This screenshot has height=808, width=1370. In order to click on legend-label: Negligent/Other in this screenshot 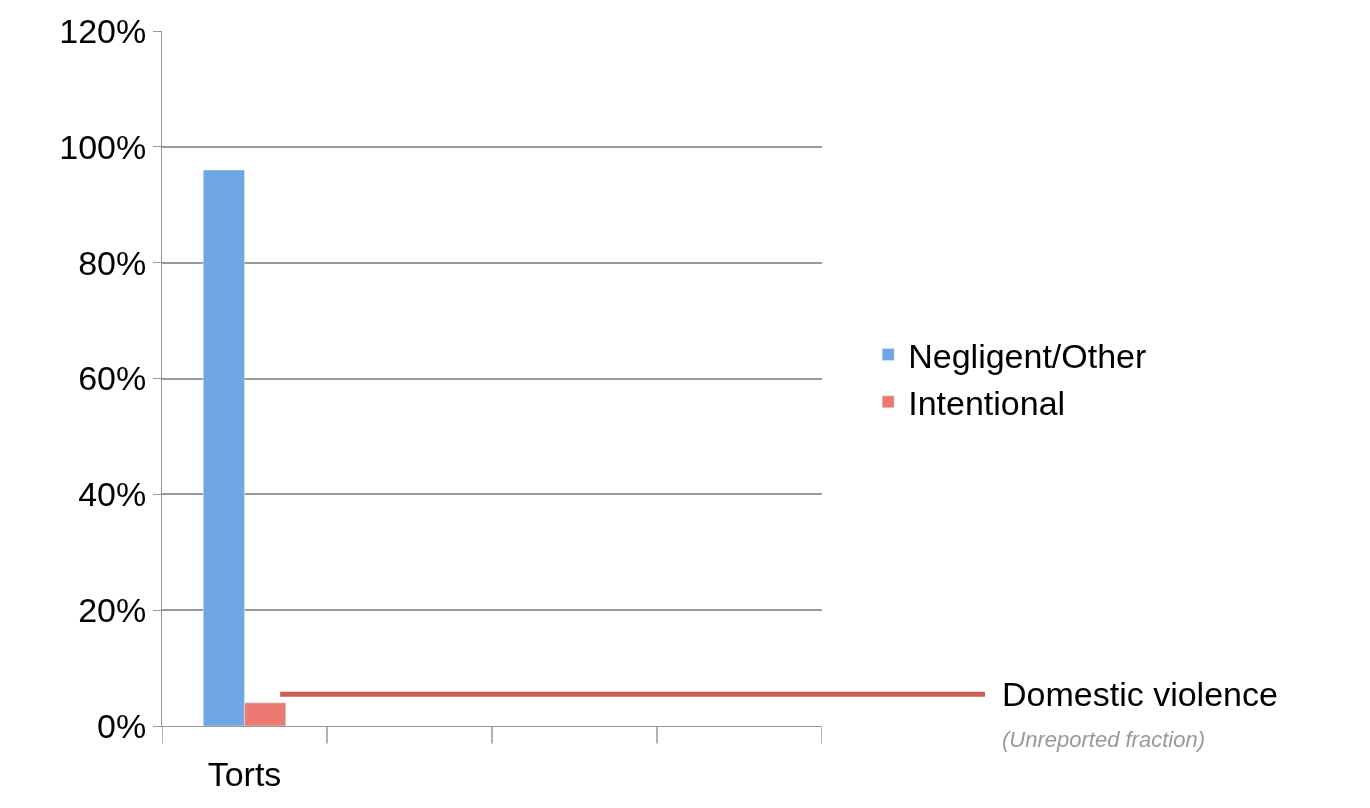, I will do `click(1027, 355)`.